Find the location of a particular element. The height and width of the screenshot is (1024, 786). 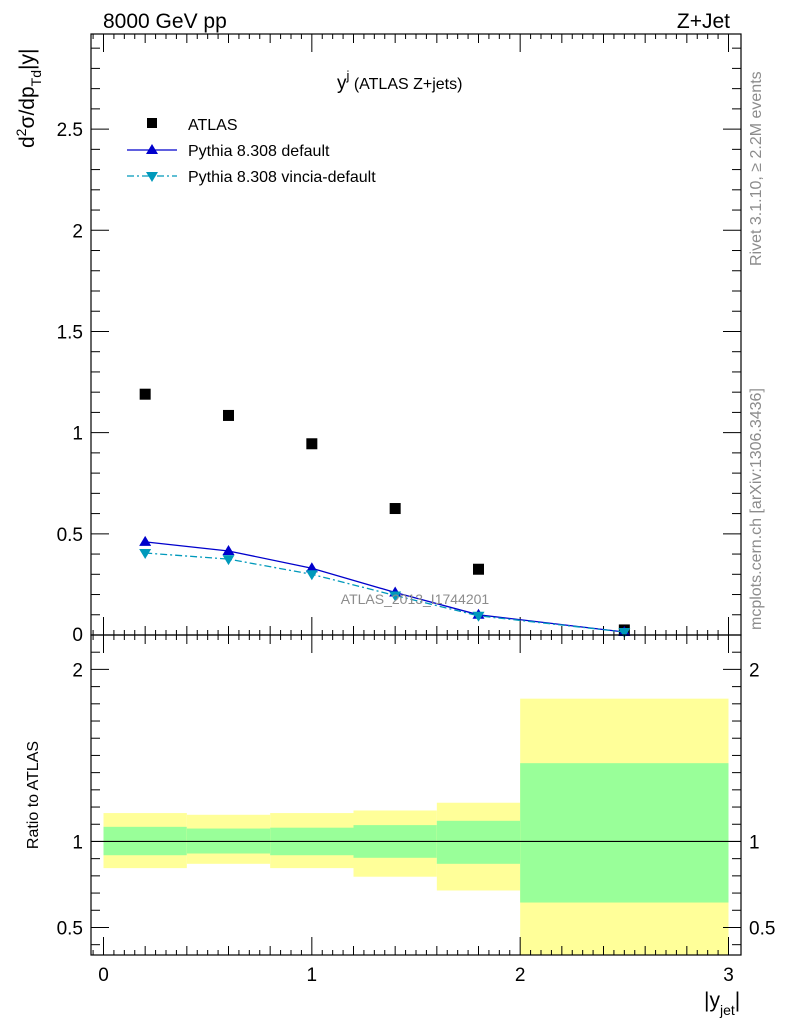

rivet-label: Rivet 3.1.10, ≥ 2.2M events is located at coordinates (756, 168).